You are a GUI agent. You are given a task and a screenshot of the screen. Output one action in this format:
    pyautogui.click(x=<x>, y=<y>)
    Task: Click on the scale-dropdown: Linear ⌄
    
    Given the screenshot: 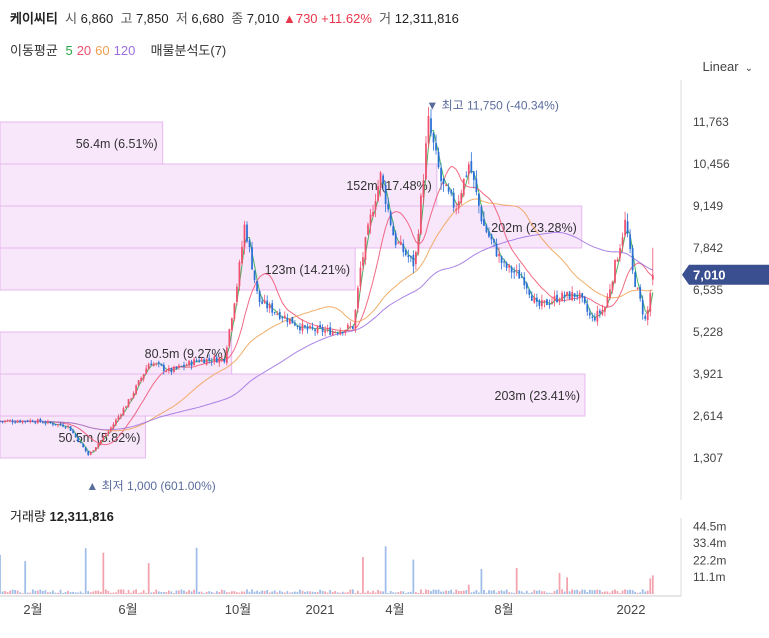 What is the action you would take?
    pyautogui.click(x=727, y=66)
    